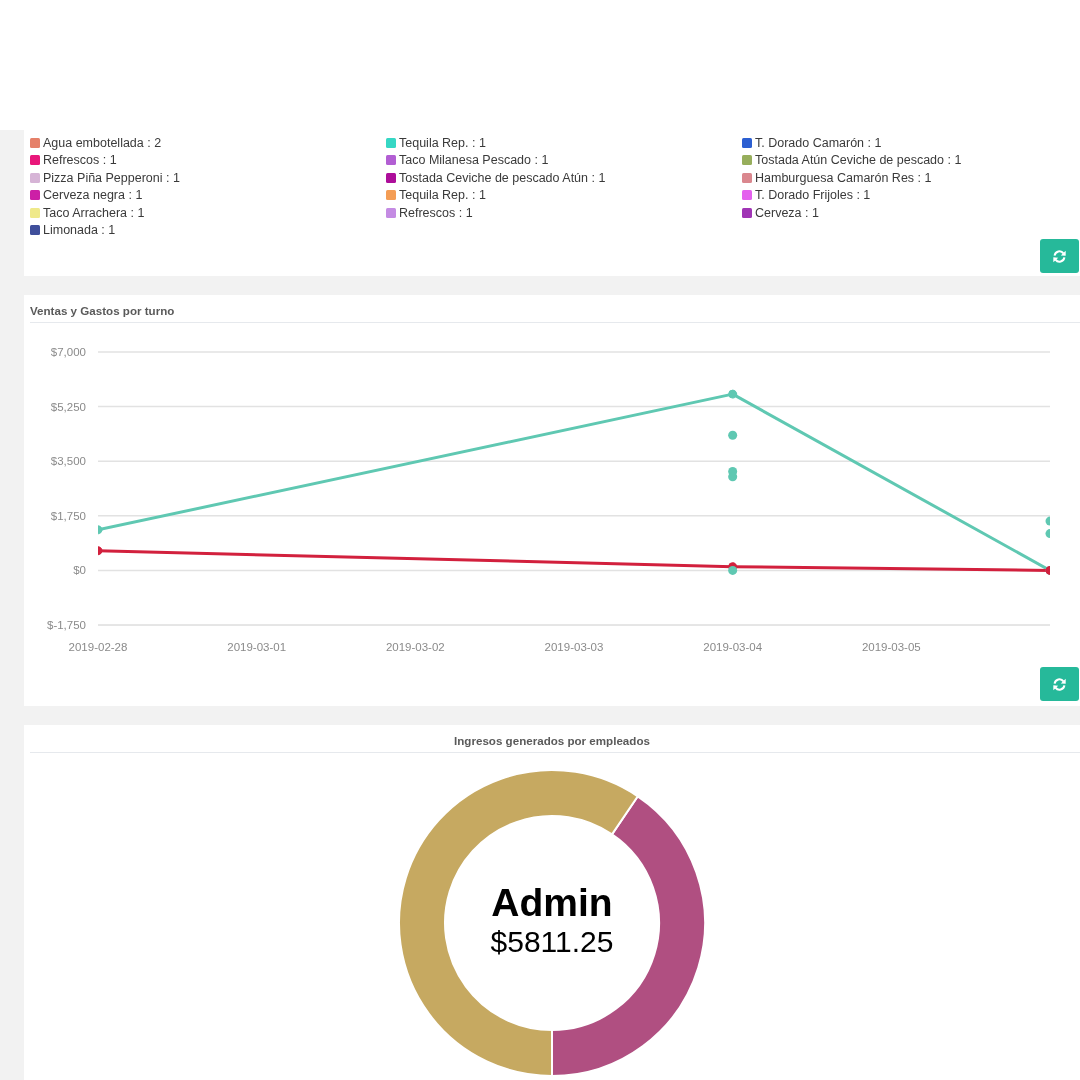 Image resolution: width=1080 pixels, height=1080 pixels. Describe the element at coordinates (502, 177) in the screenshot. I see `text: Tostada Ceviche de pescado Atún : 1` at that location.